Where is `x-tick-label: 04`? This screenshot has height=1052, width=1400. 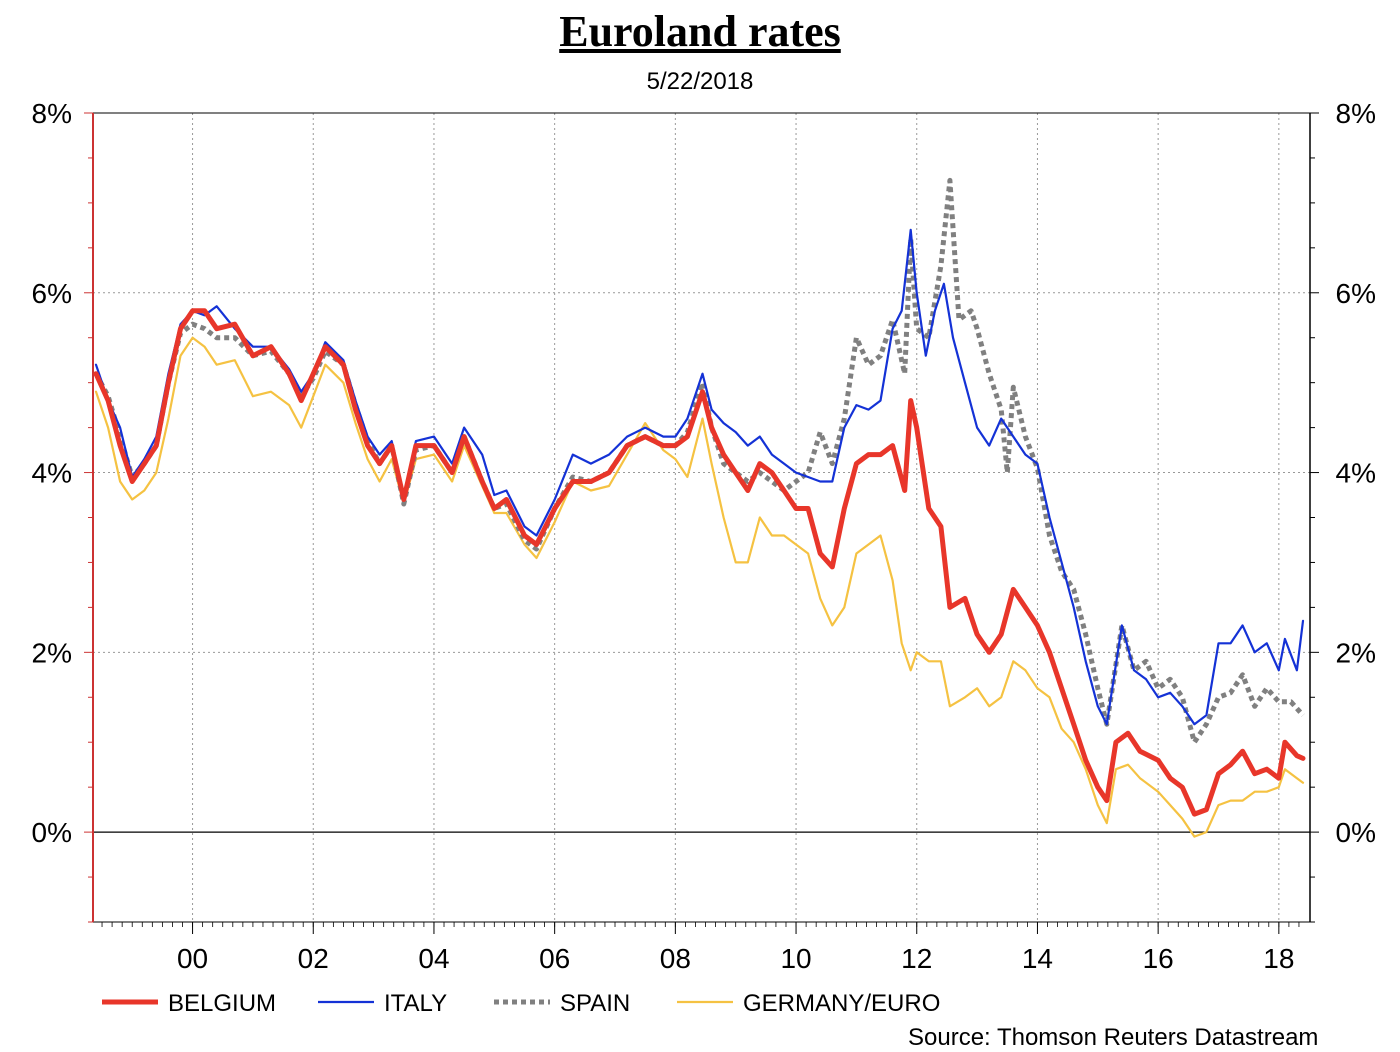 x-tick-label: 04 is located at coordinates (433, 958).